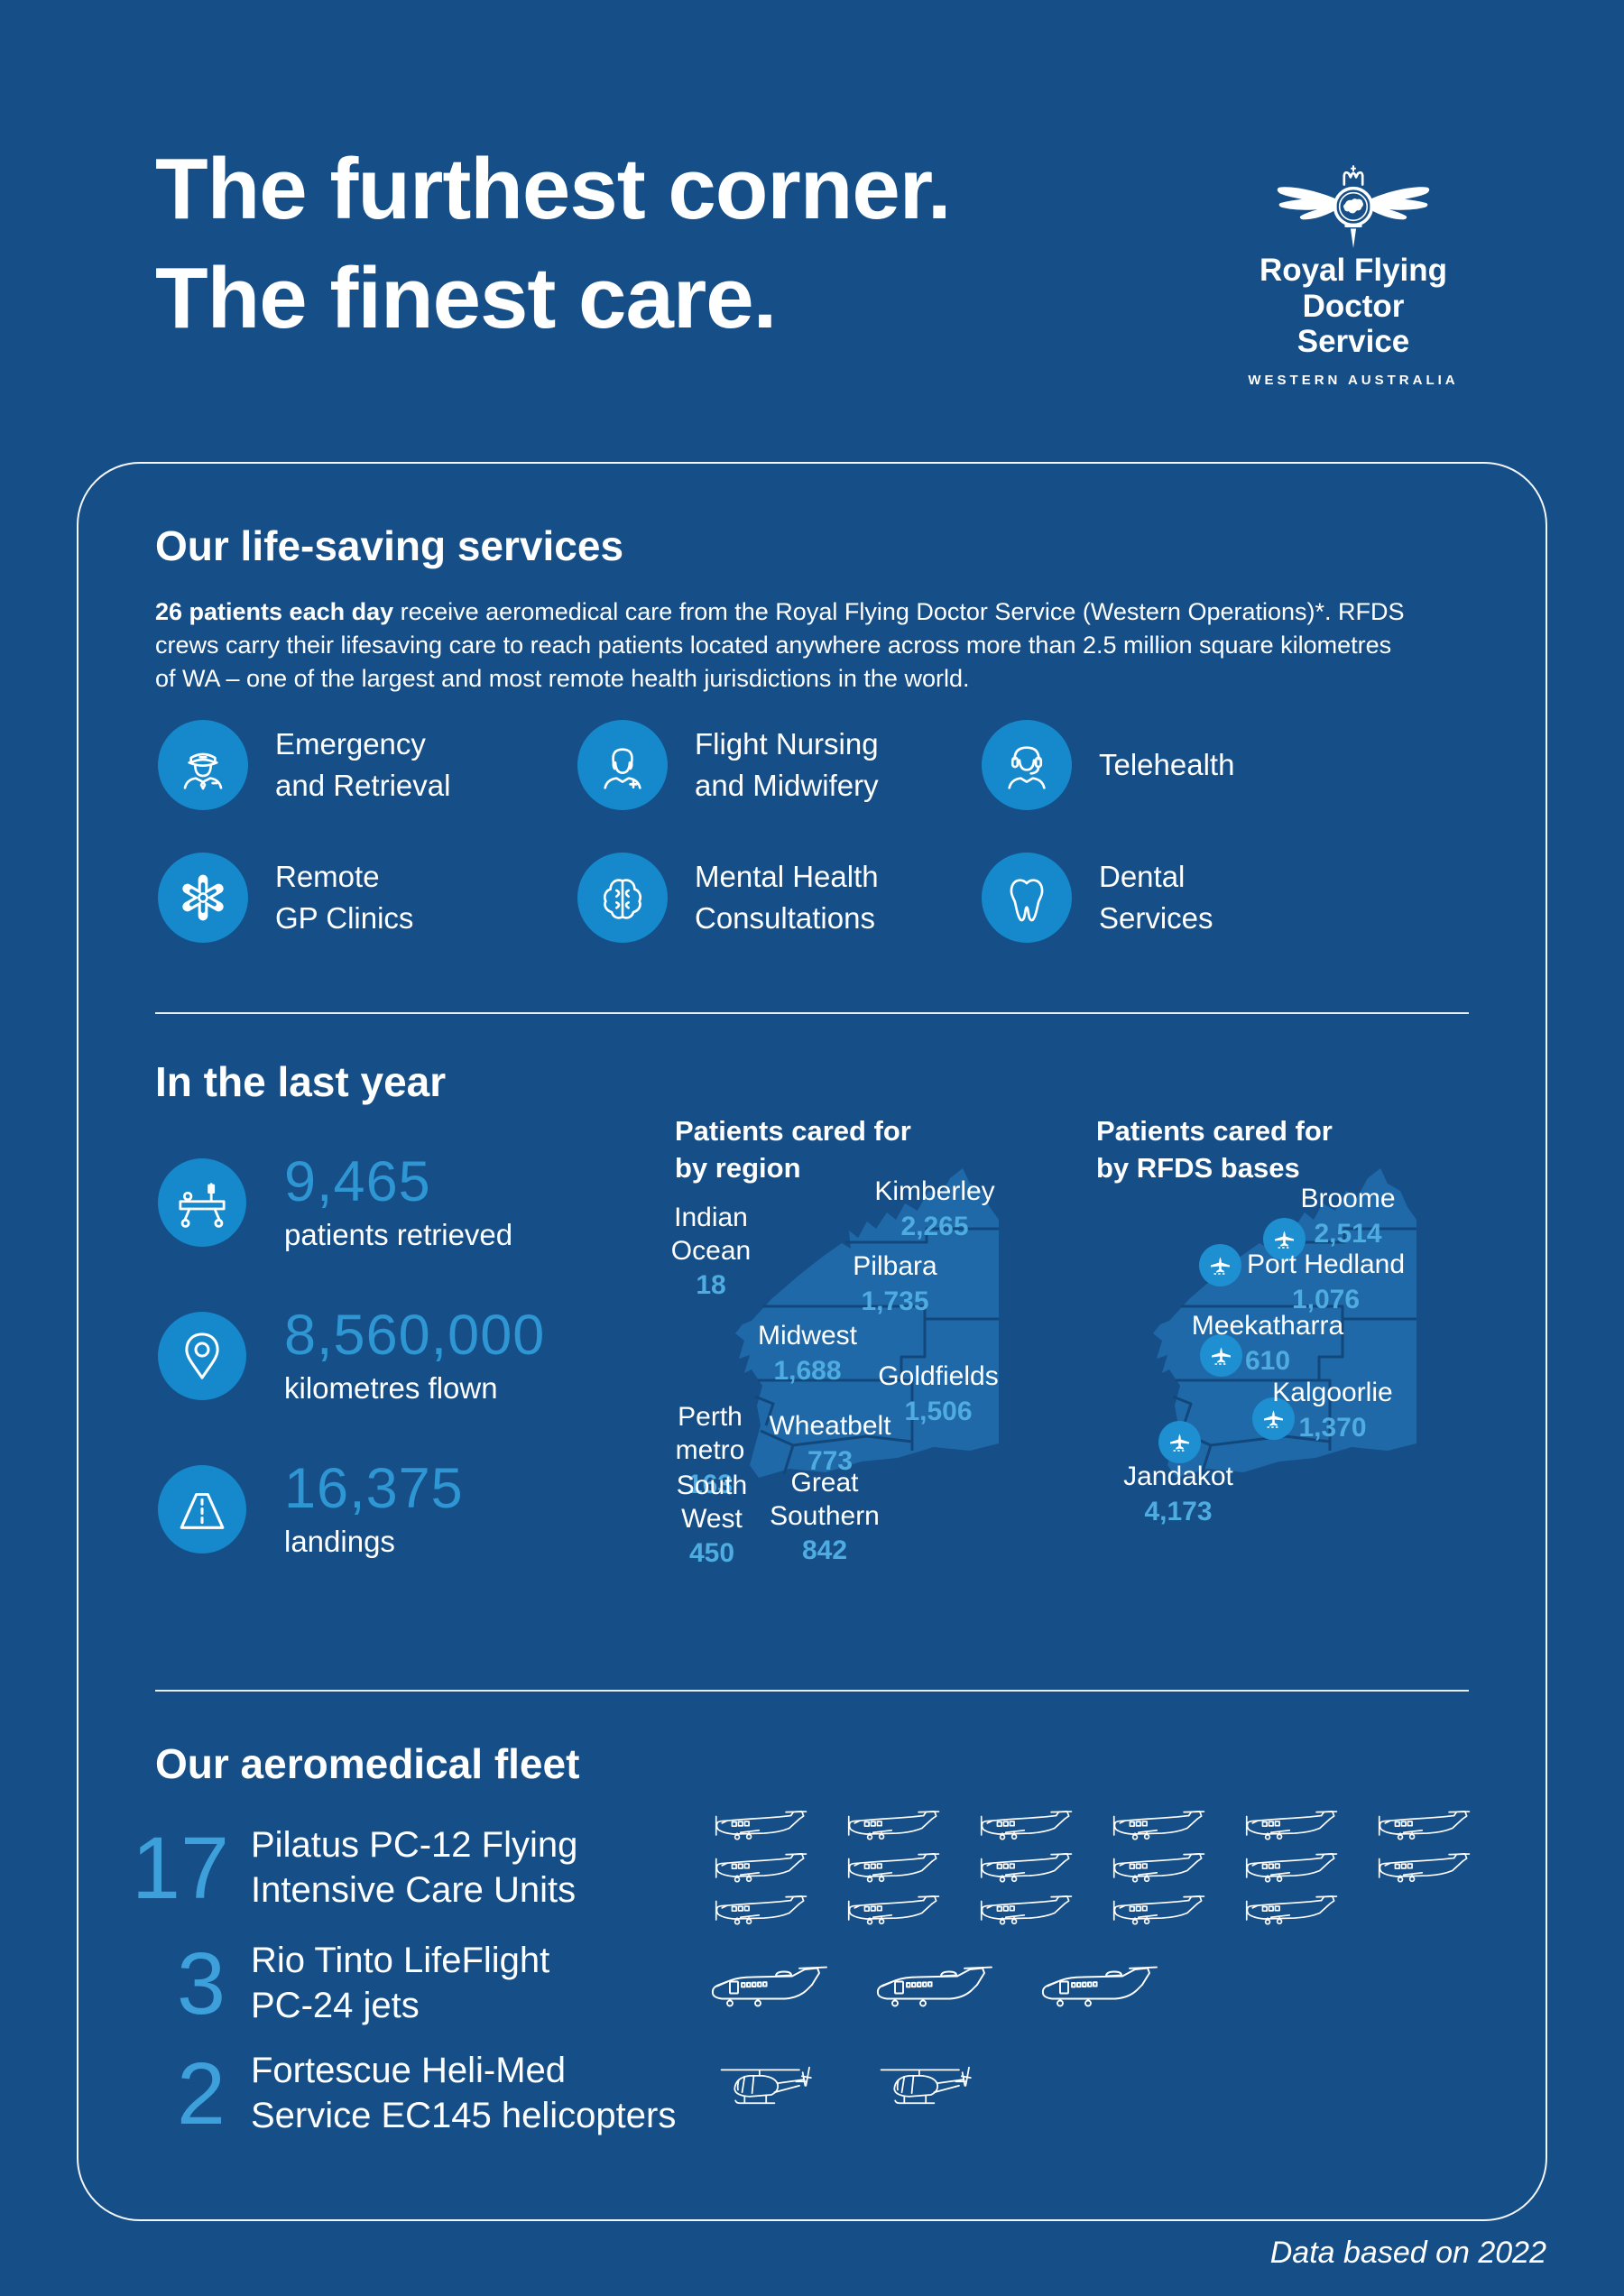  Describe the element at coordinates (1167, 764) in the screenshot. I see `service-label: Telehealth` at that location.